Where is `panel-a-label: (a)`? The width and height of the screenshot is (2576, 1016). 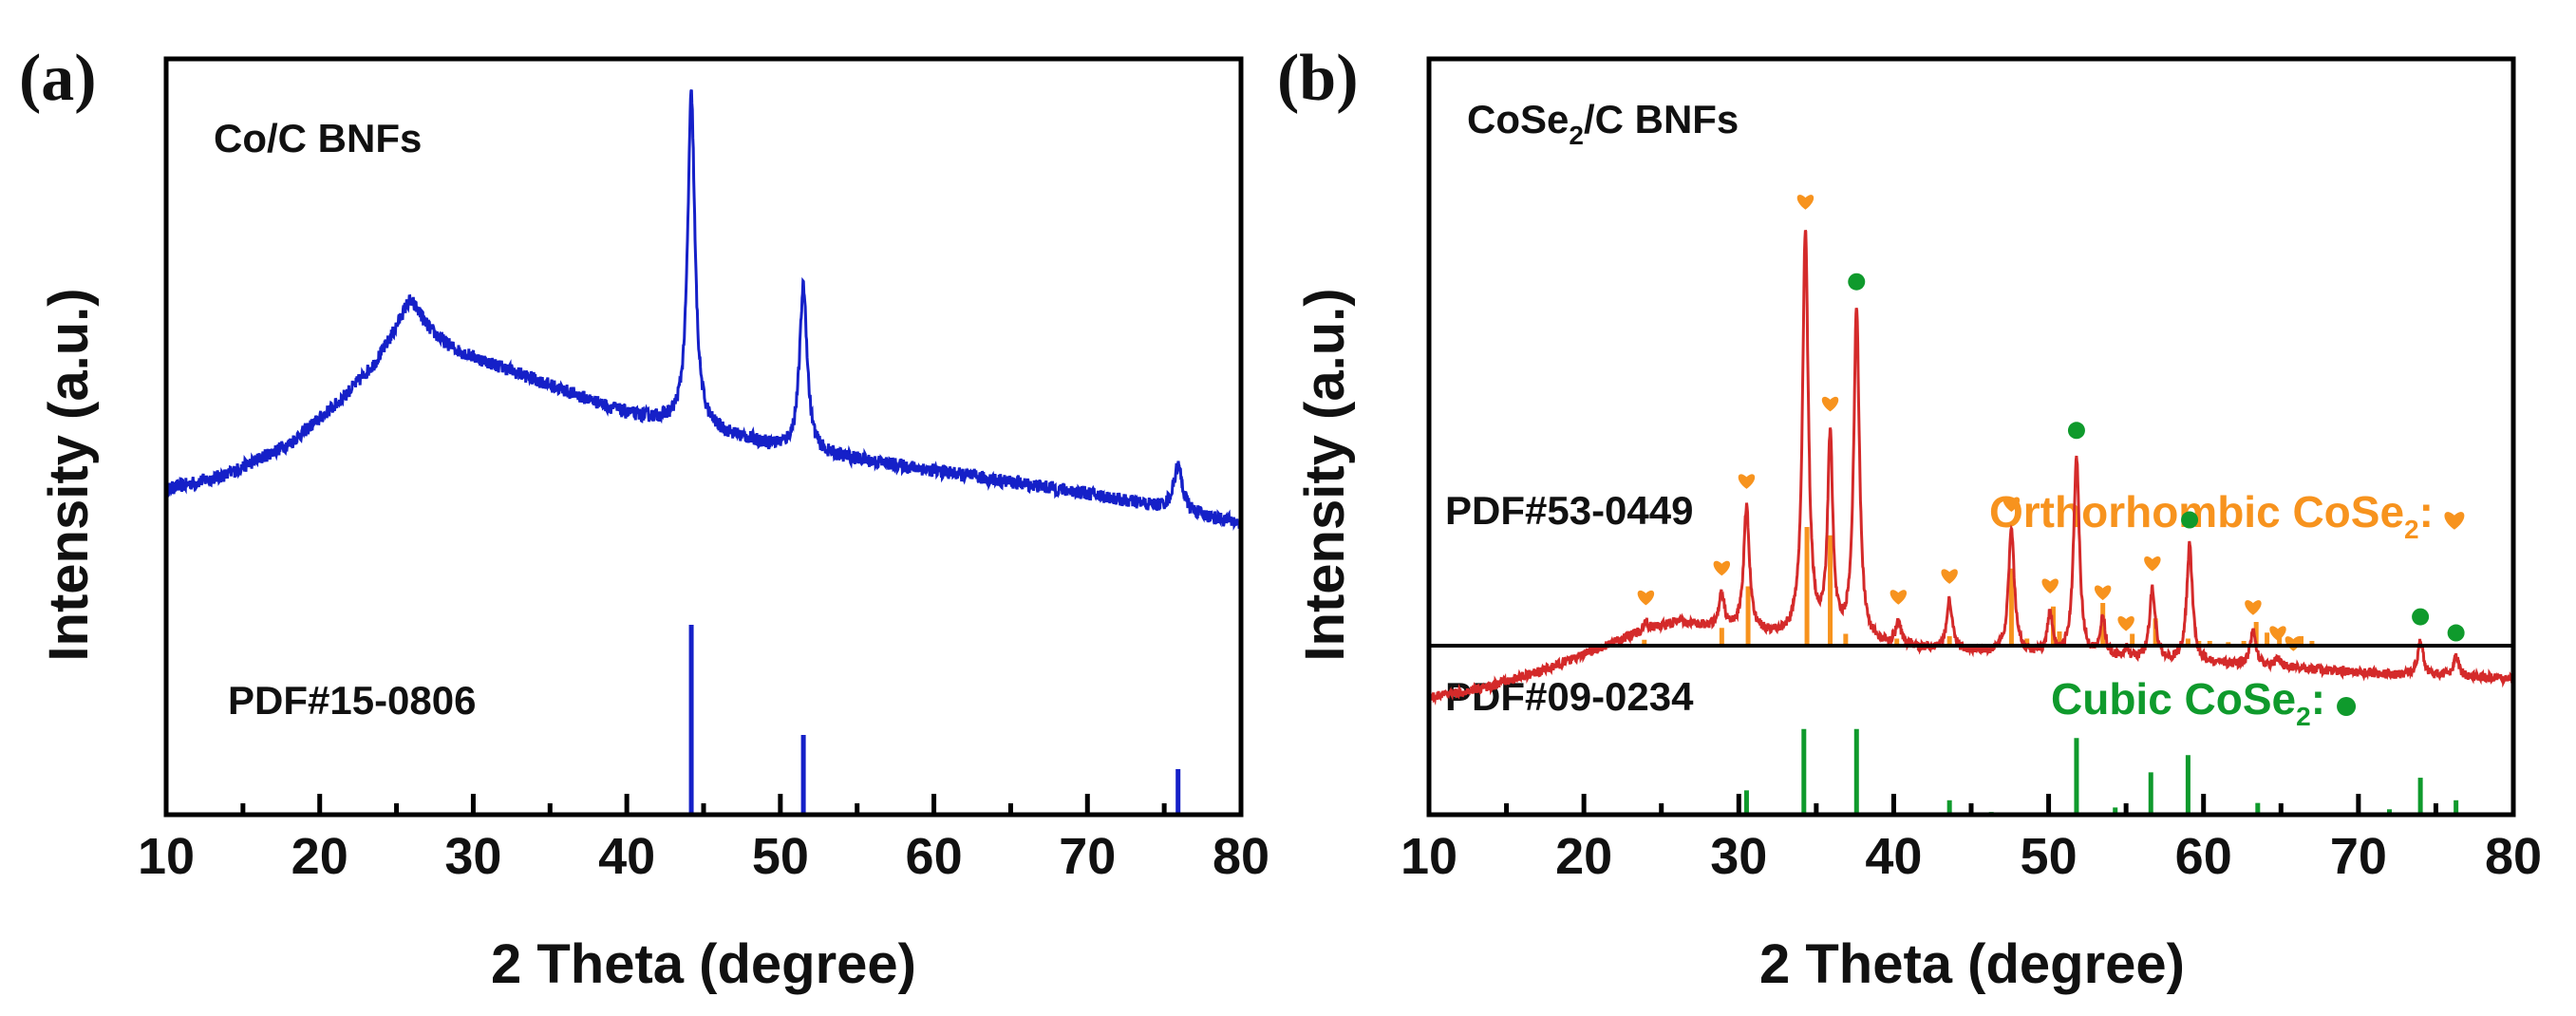
panel-a-label: (a) is located at coordinates (58, 78).